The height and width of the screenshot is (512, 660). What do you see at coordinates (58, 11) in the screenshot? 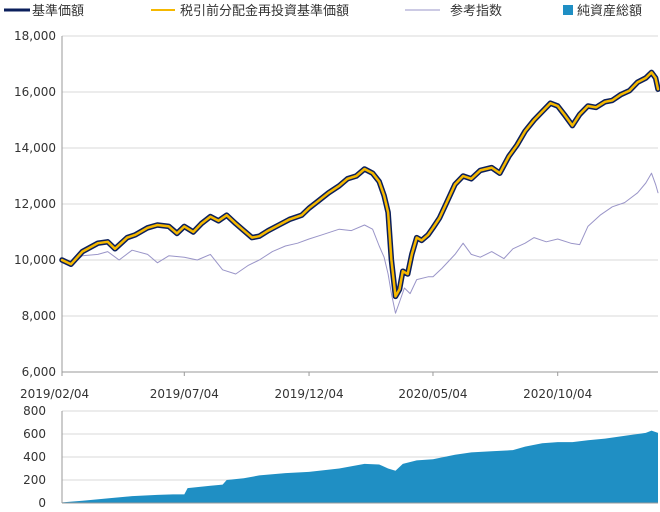
I see `legend-label-nav: 基準価額` at bounding box center [58, 11].